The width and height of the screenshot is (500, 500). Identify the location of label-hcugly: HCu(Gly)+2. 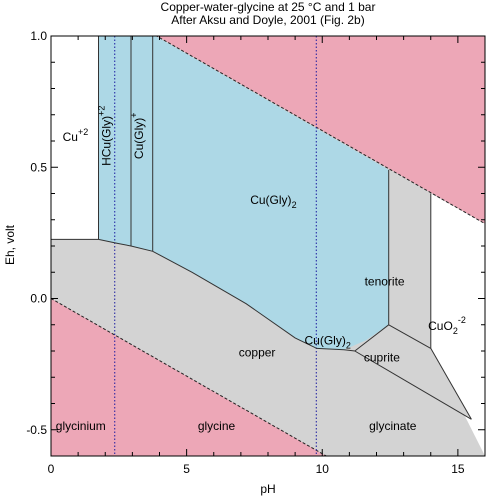
(105, 136).